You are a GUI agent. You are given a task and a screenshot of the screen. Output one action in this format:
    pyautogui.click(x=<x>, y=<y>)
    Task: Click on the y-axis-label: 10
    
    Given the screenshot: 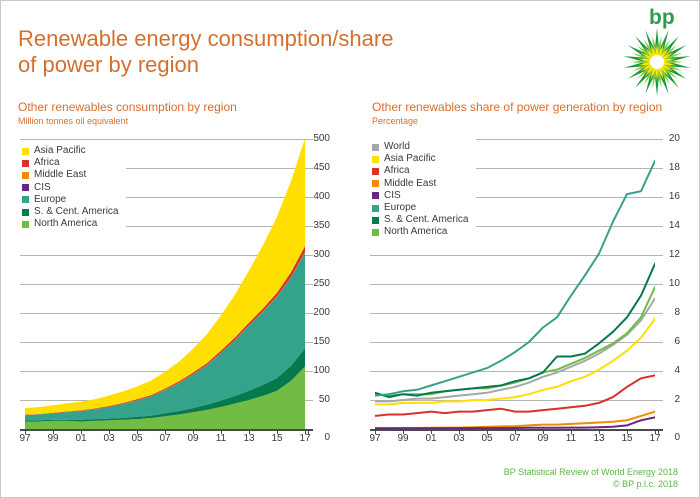 What is the action you would take?
    pyautogui.click(x=674, y=283)
    